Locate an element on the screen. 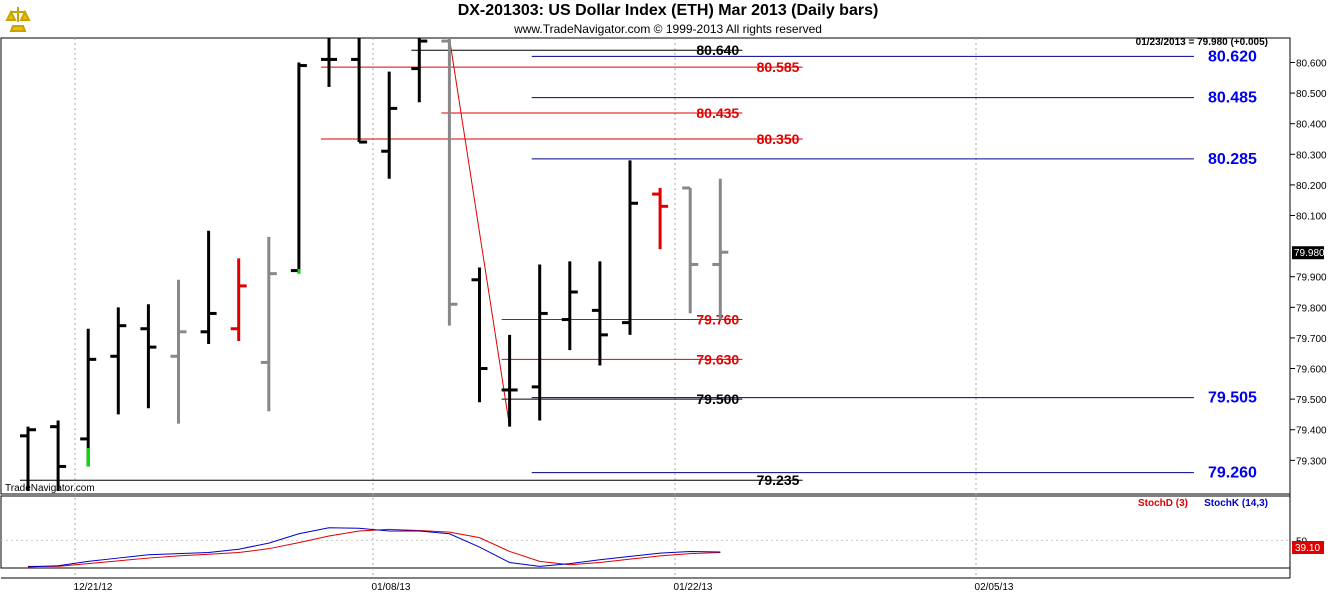  level-label: 79.500 is located at coordinates (717, 399).